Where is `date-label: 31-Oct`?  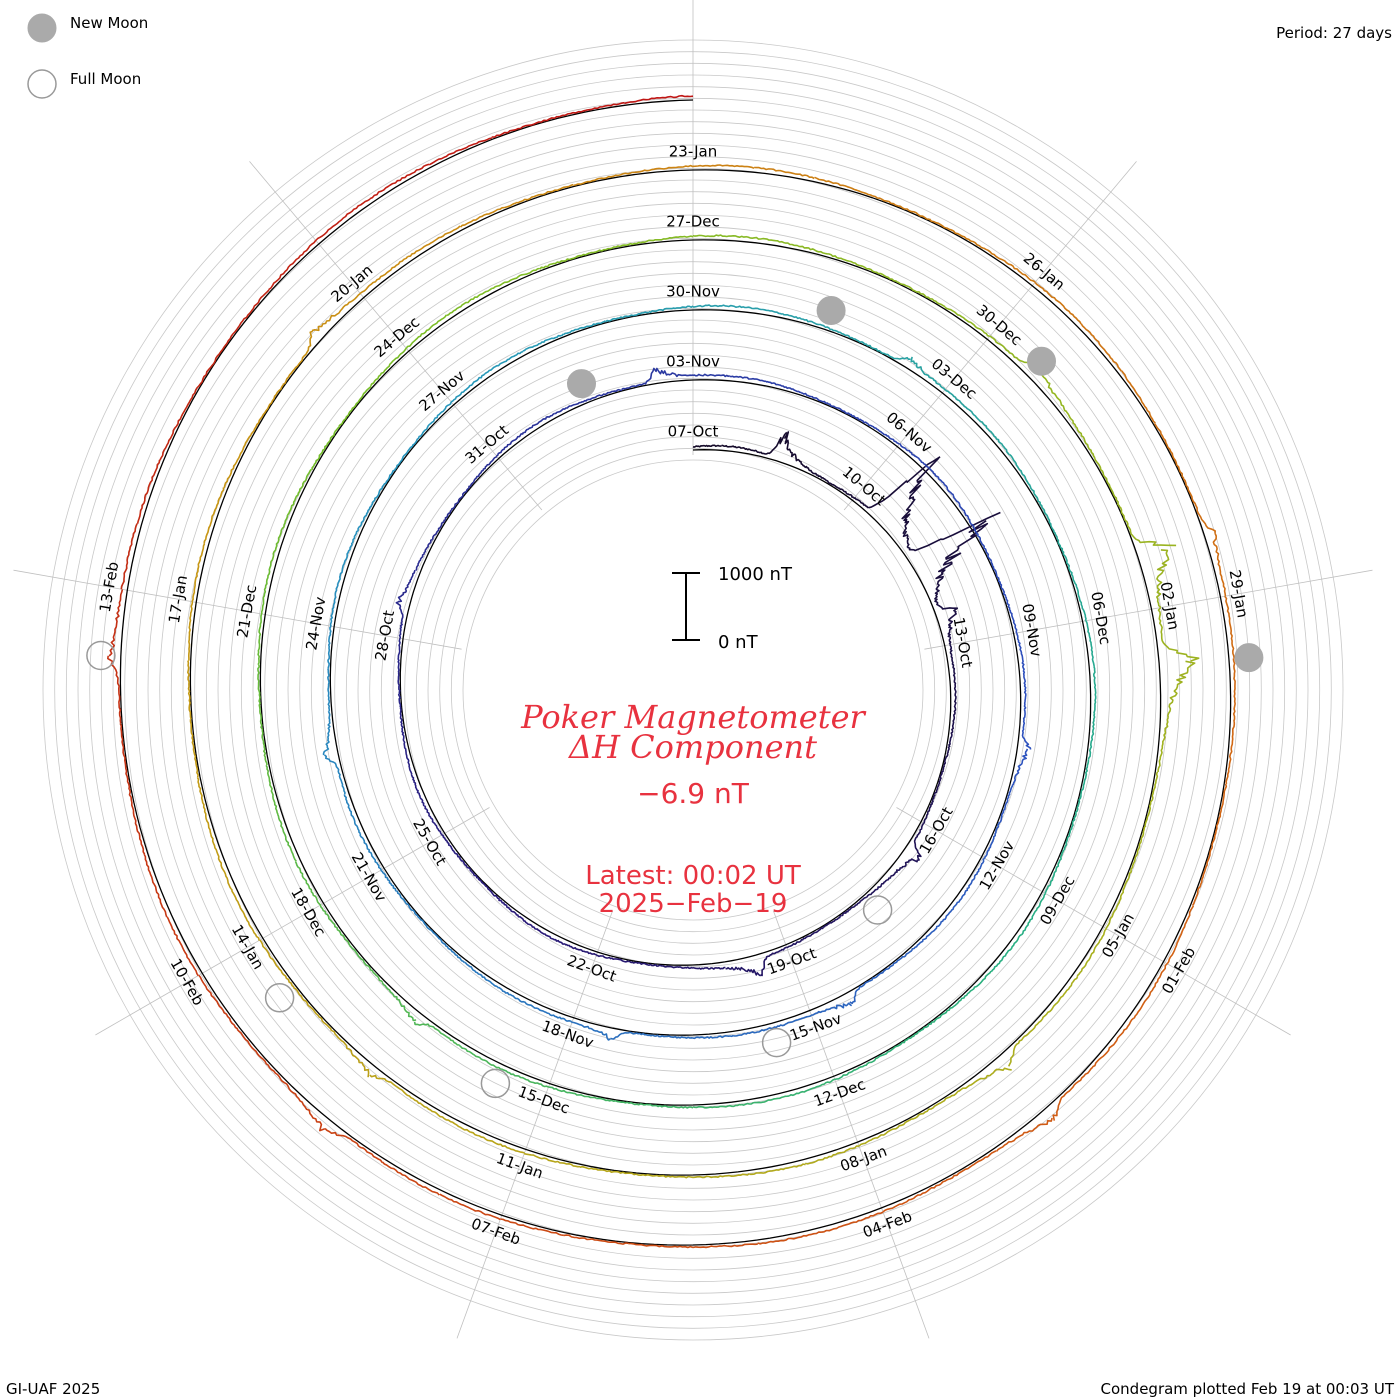 date-label: 31-Oct is located at coordinates (487, 444).